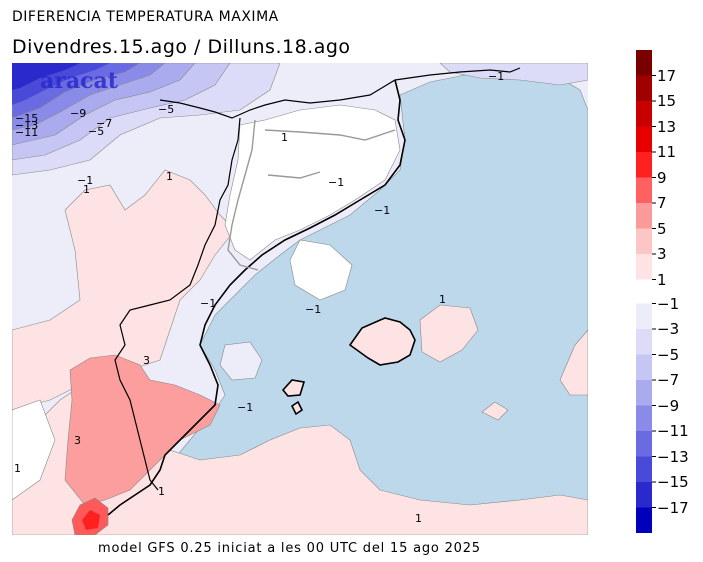  What do you see at coordinates (668, 354) in the screenshot?
I see `colorbar-label: −5` at bounding box center [668, 354].